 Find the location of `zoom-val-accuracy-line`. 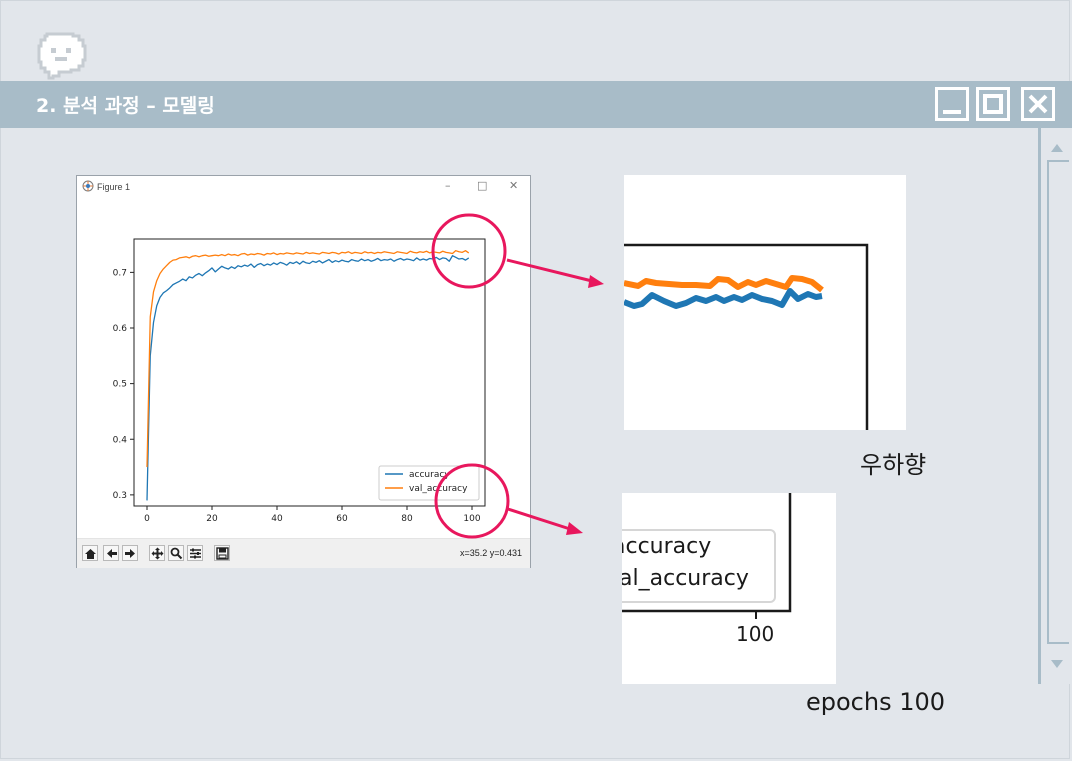

zoom-val-accuracy-line is located at coordinates (724, 284).